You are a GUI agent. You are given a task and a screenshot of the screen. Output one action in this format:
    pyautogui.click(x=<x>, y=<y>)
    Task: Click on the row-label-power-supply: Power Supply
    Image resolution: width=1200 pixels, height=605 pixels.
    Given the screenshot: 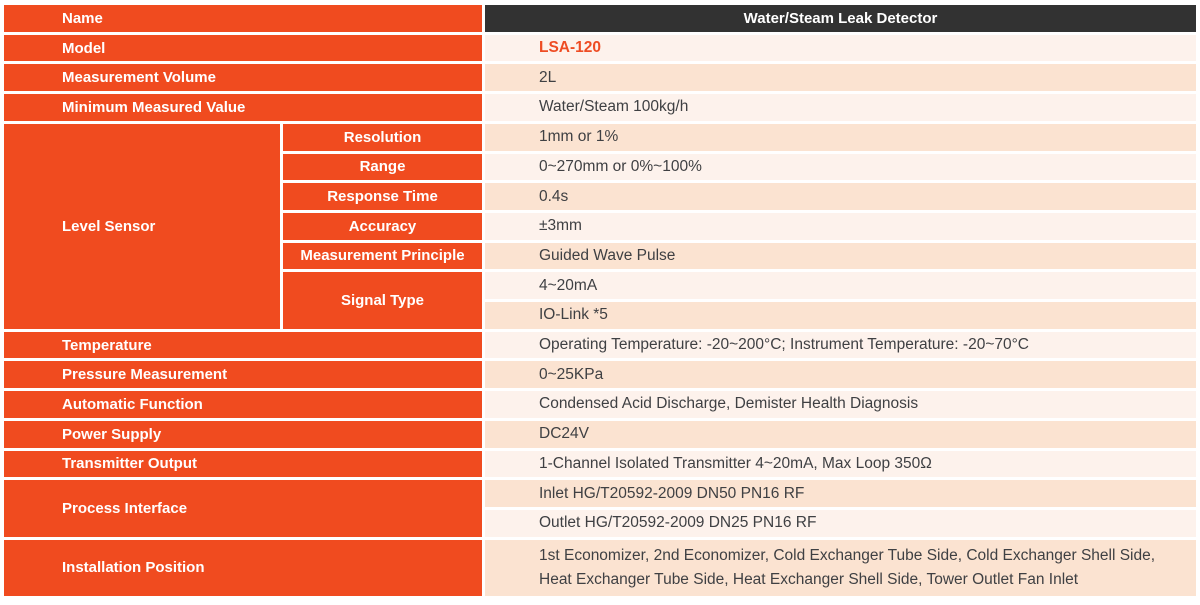 What is the action you would take?
    pyautogui.click(x=243, y=434)
    